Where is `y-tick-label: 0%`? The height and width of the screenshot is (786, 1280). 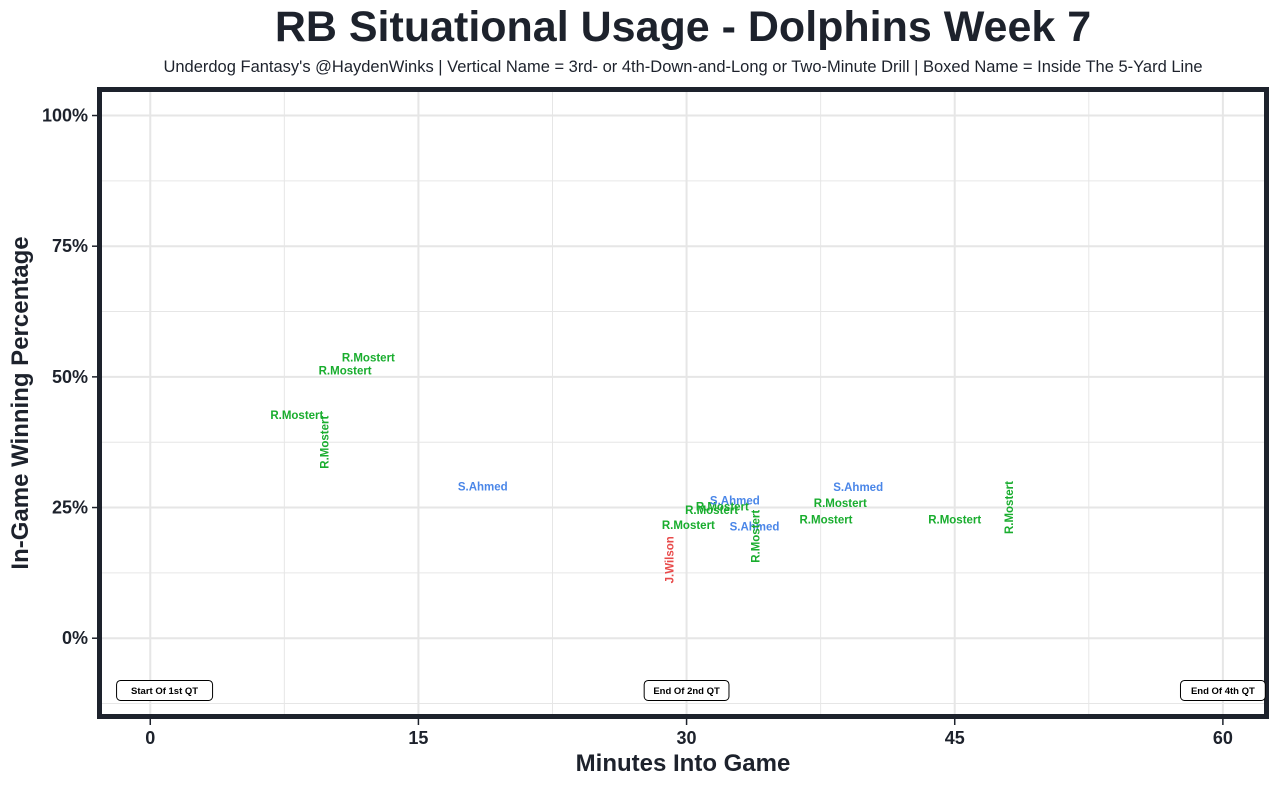
y-tick-label: 0% is located at coordinates (75, 638).